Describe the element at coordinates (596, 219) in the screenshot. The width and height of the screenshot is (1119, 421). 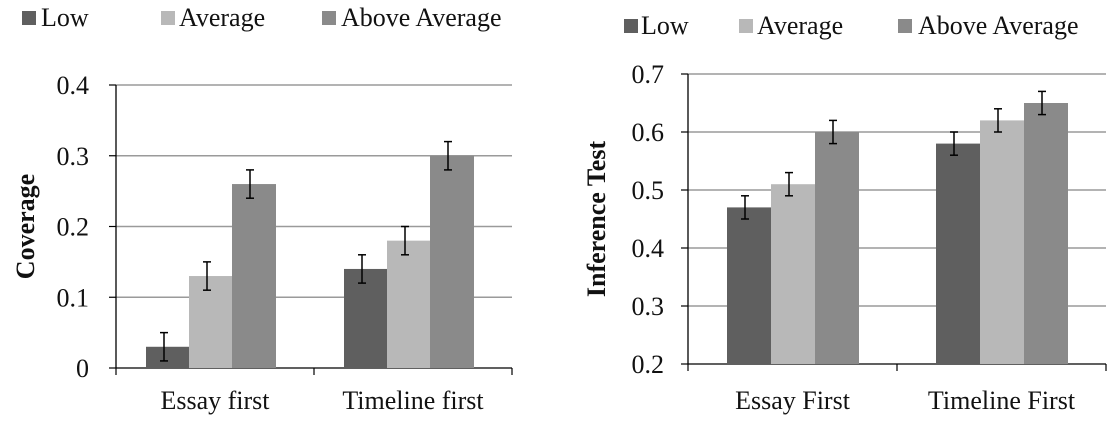
I see `y-axis-label: Inference Test` at that location.